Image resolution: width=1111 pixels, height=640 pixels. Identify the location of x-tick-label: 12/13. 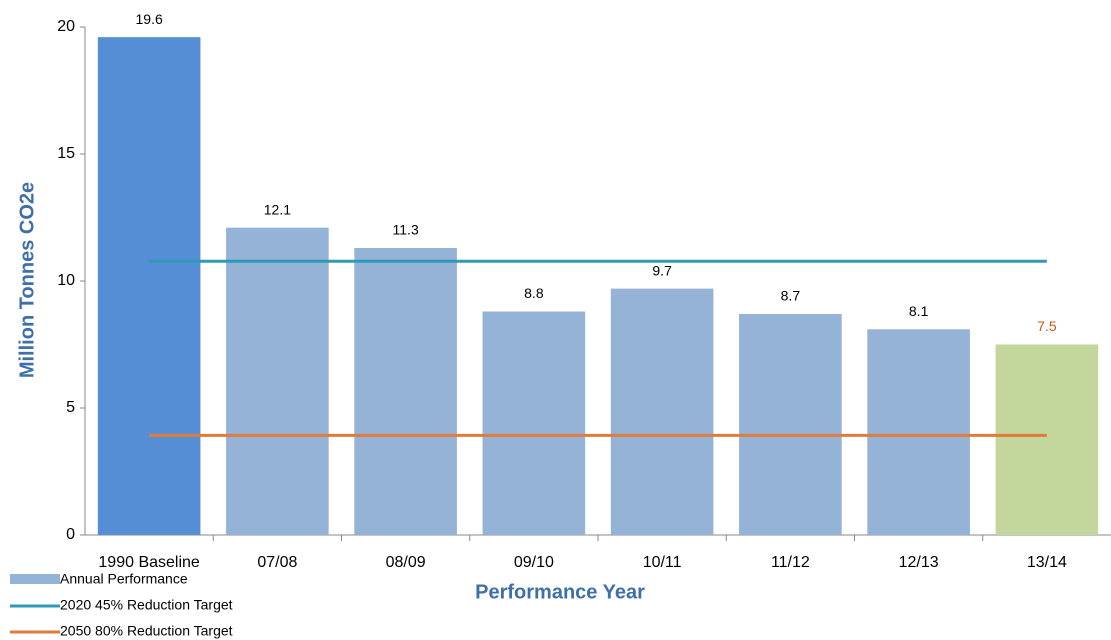
(919, 562).